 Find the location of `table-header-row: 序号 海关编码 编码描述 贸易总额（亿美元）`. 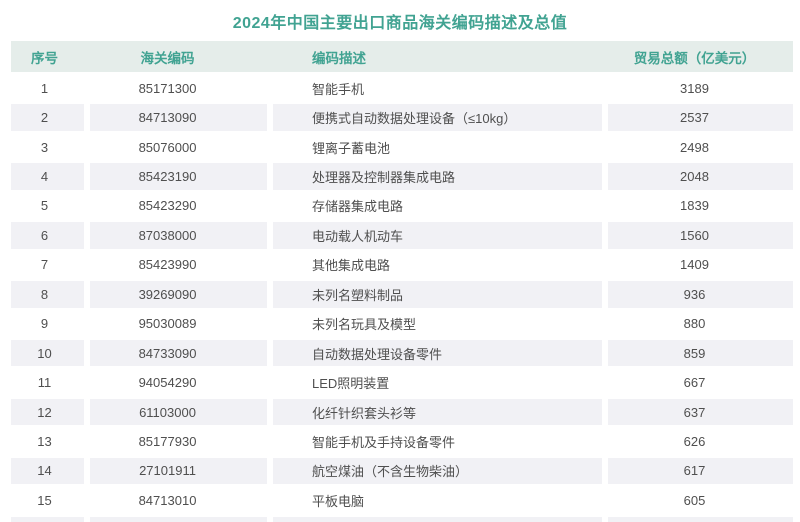

table-header-row: 序号 海关编码 编码描述 贸易总额（亿美元） is located at coordinates (402, 56).